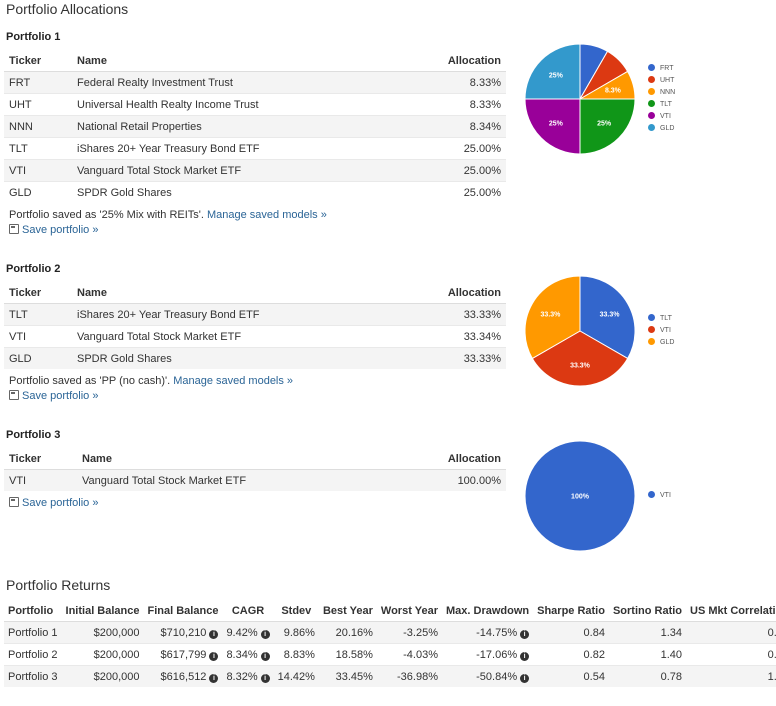 This screenshot has height=706, width=776. Describe the element at coordinates (58, 585) in the screenshot. I see `returns-title: Portfolio Returns` at that location.